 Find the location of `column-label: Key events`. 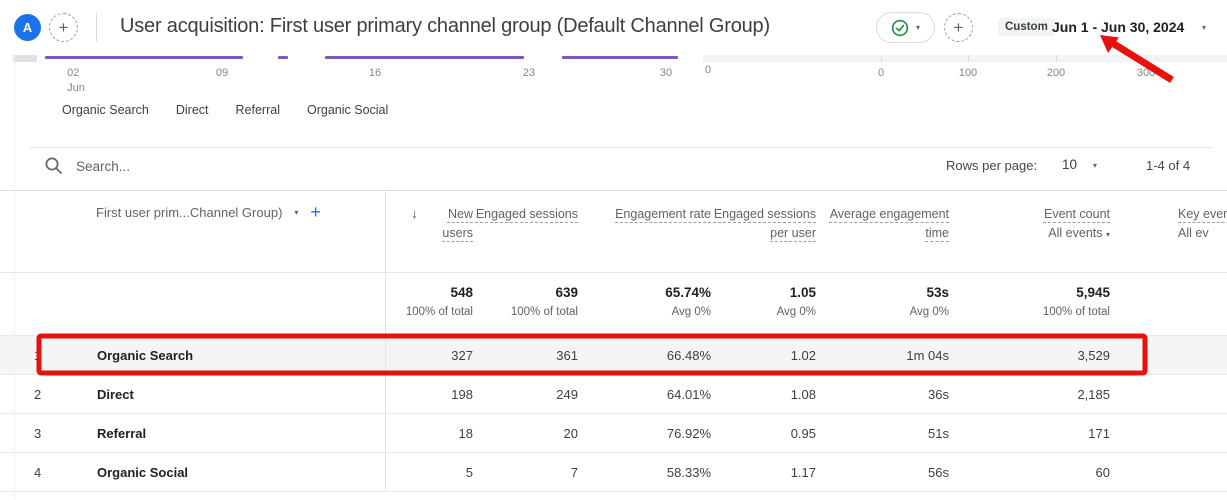

column-label: Key events is located at coordinates (1202, 214).